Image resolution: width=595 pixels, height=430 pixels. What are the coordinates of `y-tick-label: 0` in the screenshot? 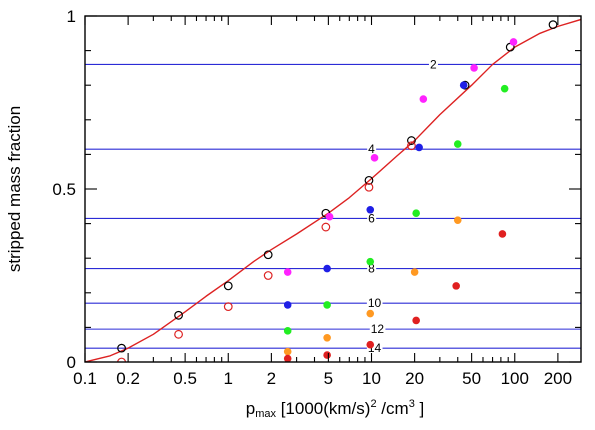 It's located at (71, 362).